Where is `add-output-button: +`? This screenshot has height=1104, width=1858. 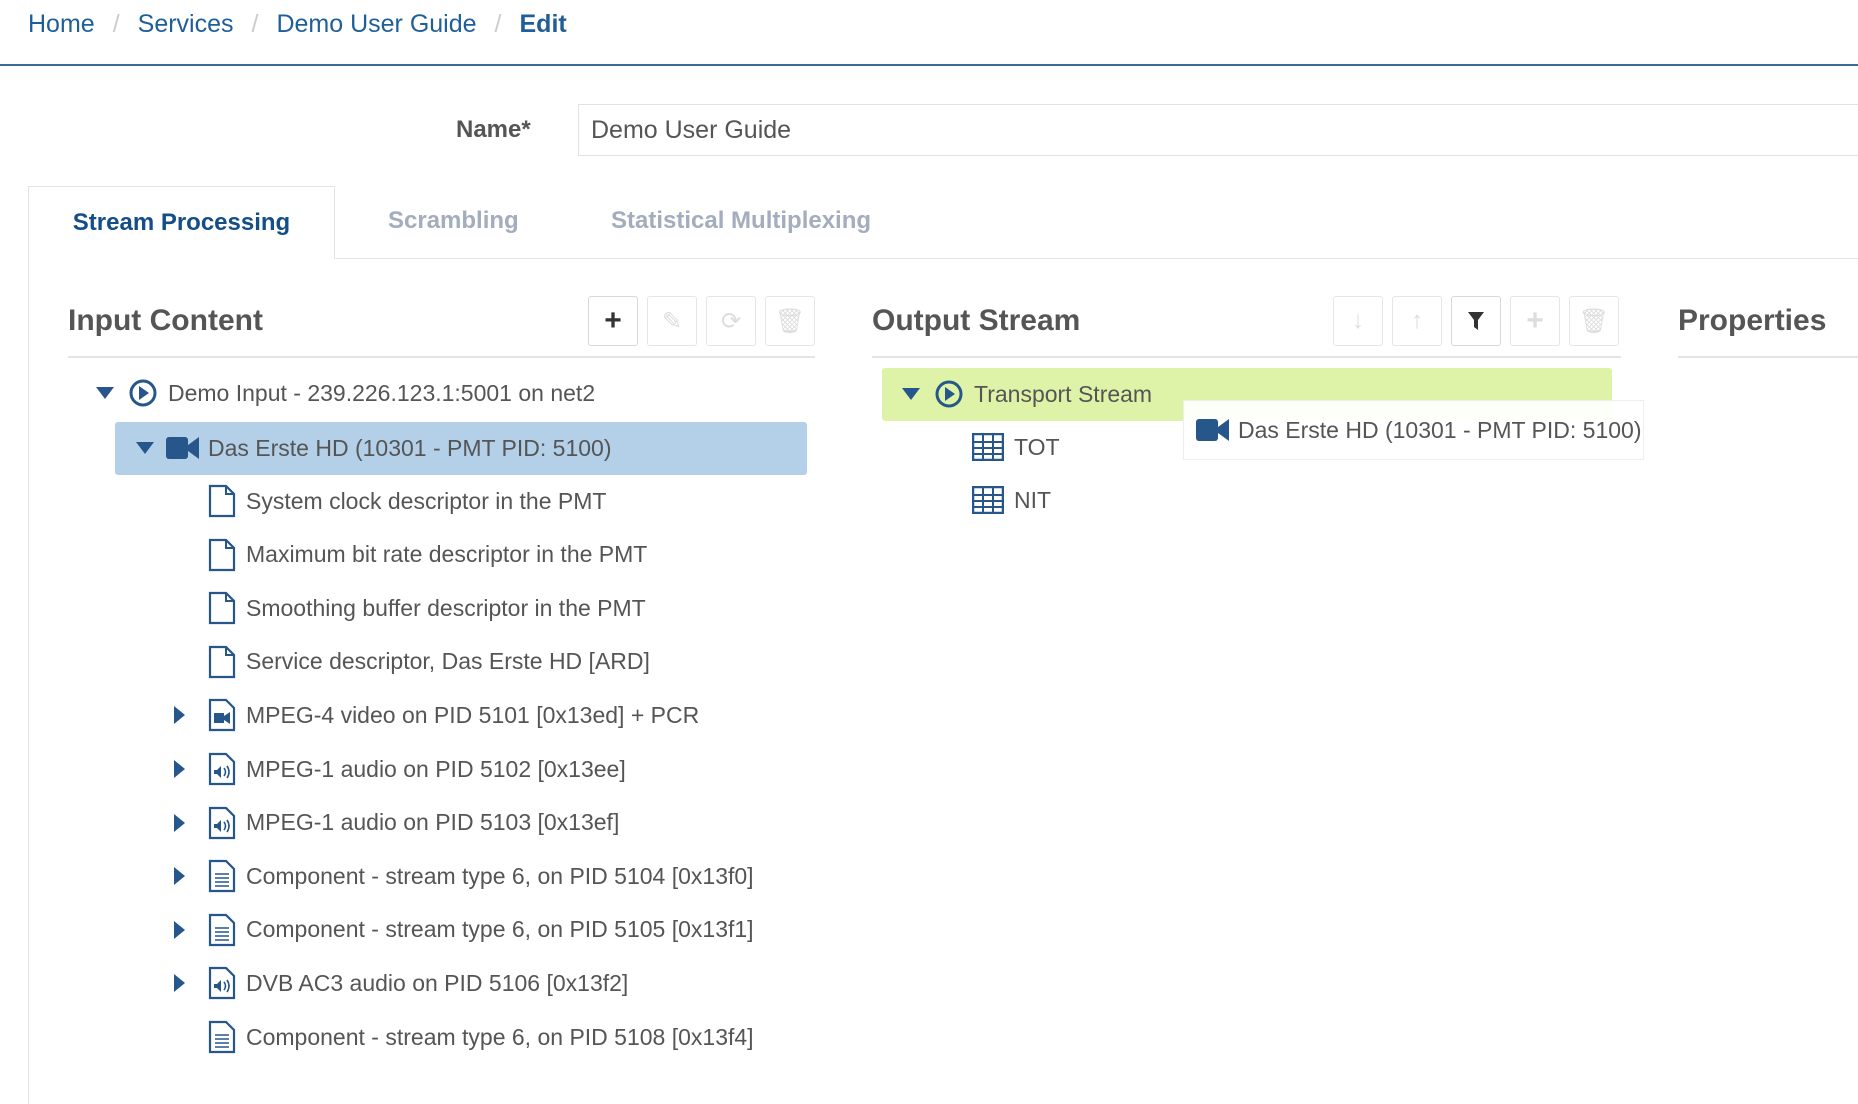 add-output-button: + is located at coordinates (1535, 321).